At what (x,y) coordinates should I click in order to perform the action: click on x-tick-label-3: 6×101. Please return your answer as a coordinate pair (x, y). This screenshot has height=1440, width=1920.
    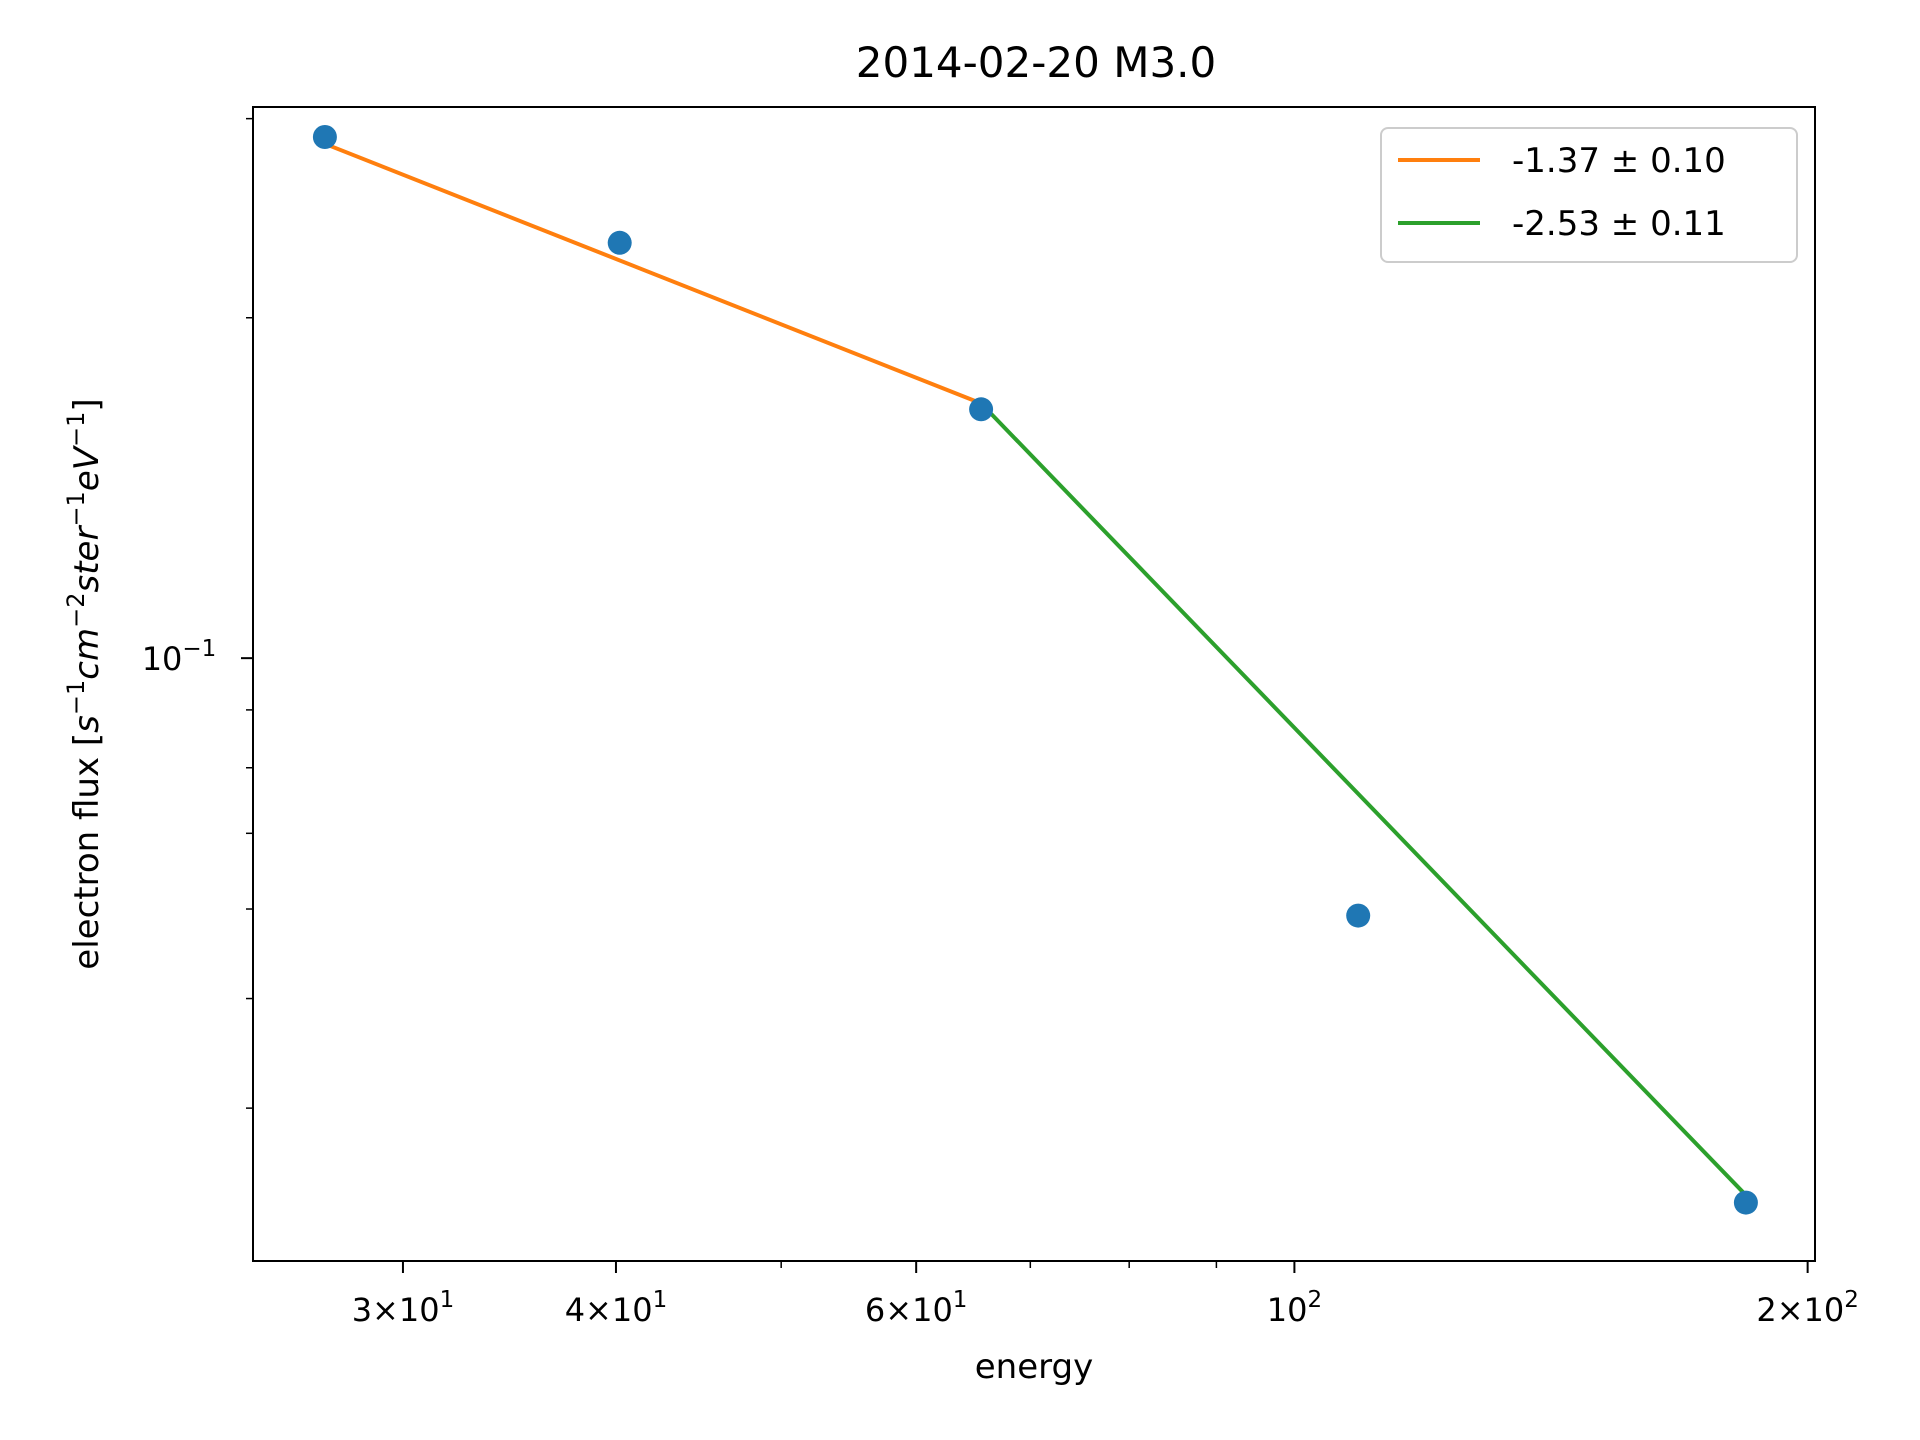
    Looking at the image, I should click on (916, 1308).